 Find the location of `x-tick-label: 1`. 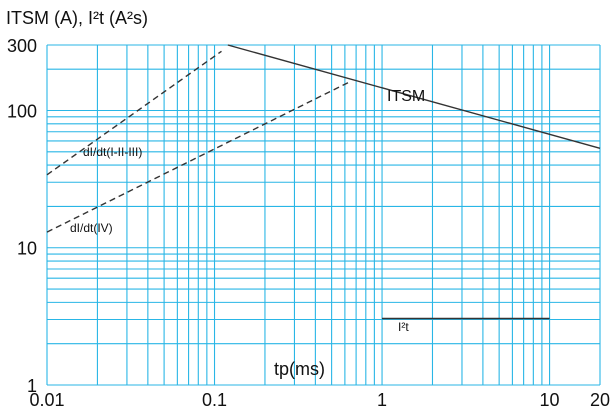

x-tick-label: 1 is located at coordinates (382, 400).